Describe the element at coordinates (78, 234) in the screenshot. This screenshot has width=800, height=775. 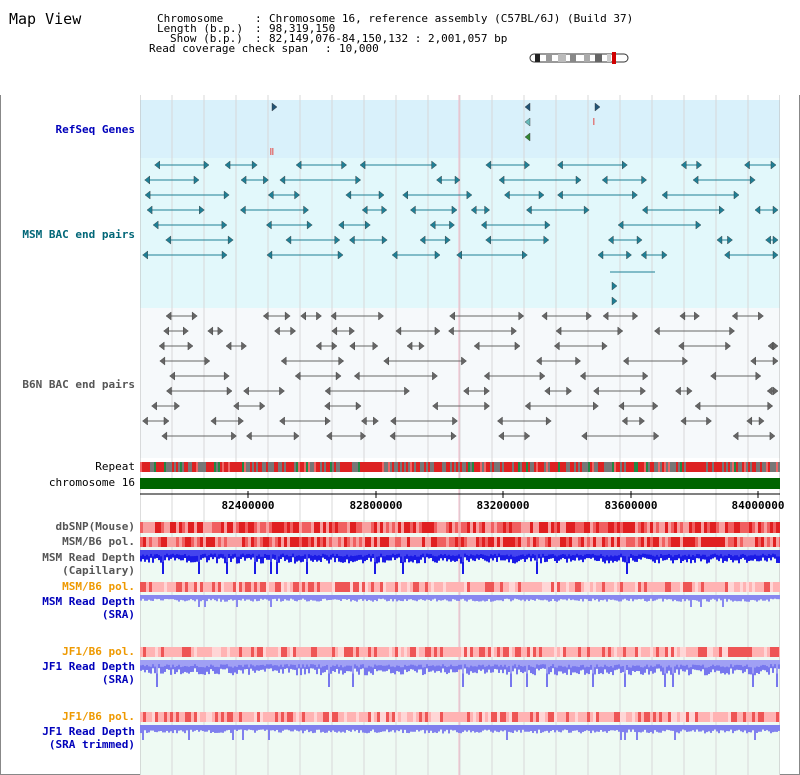
I see `label-msm-bac: MSM BAC end pairs` at that location.